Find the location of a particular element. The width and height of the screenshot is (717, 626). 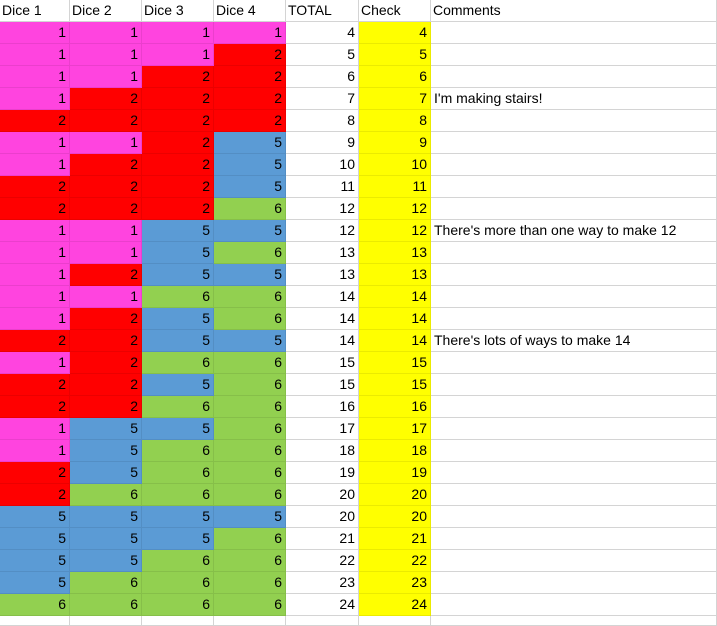

empty-cell is located at coordinates (35, 621).